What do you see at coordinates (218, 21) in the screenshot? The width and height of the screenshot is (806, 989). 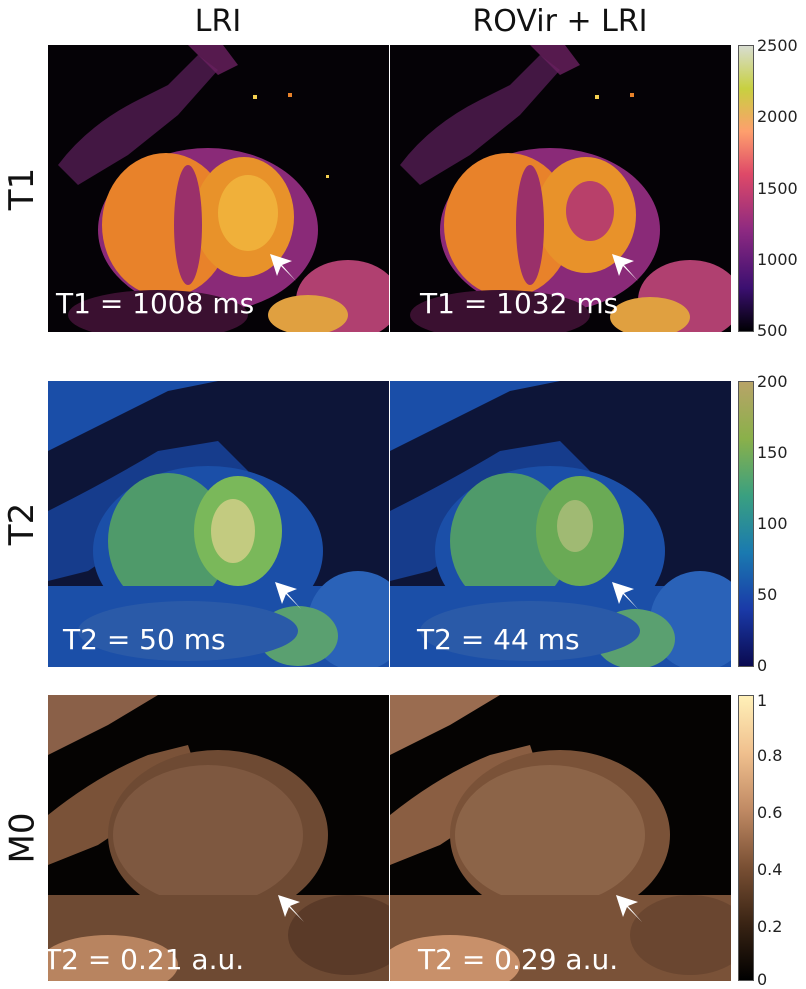 I see `column-title-lri: LRI` at bounding box center [218, 21].